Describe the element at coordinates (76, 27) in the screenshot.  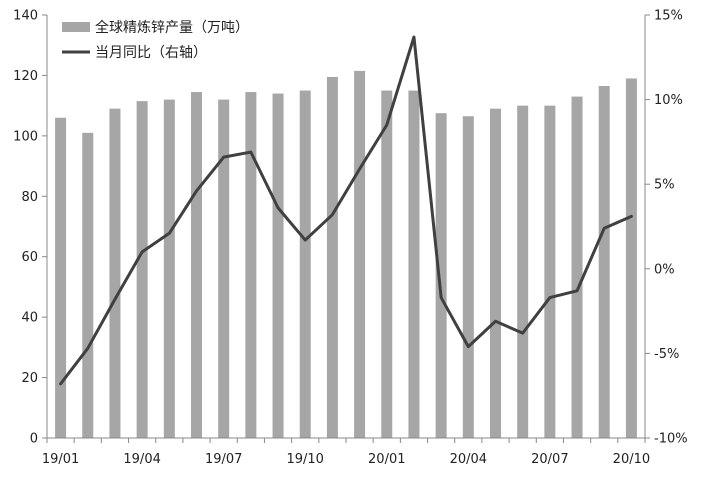
I see `legend-bar-swatch` at that location.